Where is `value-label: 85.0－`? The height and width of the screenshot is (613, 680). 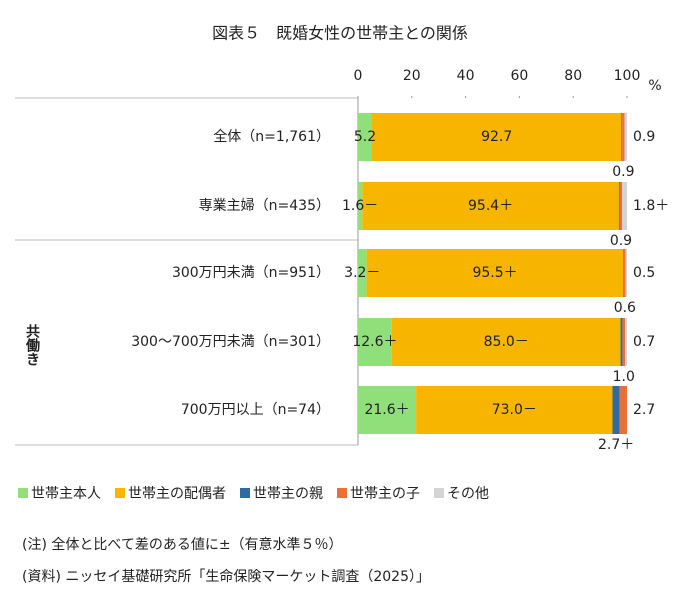
value-label: 85.0－ is located at coordinates (506, 342).